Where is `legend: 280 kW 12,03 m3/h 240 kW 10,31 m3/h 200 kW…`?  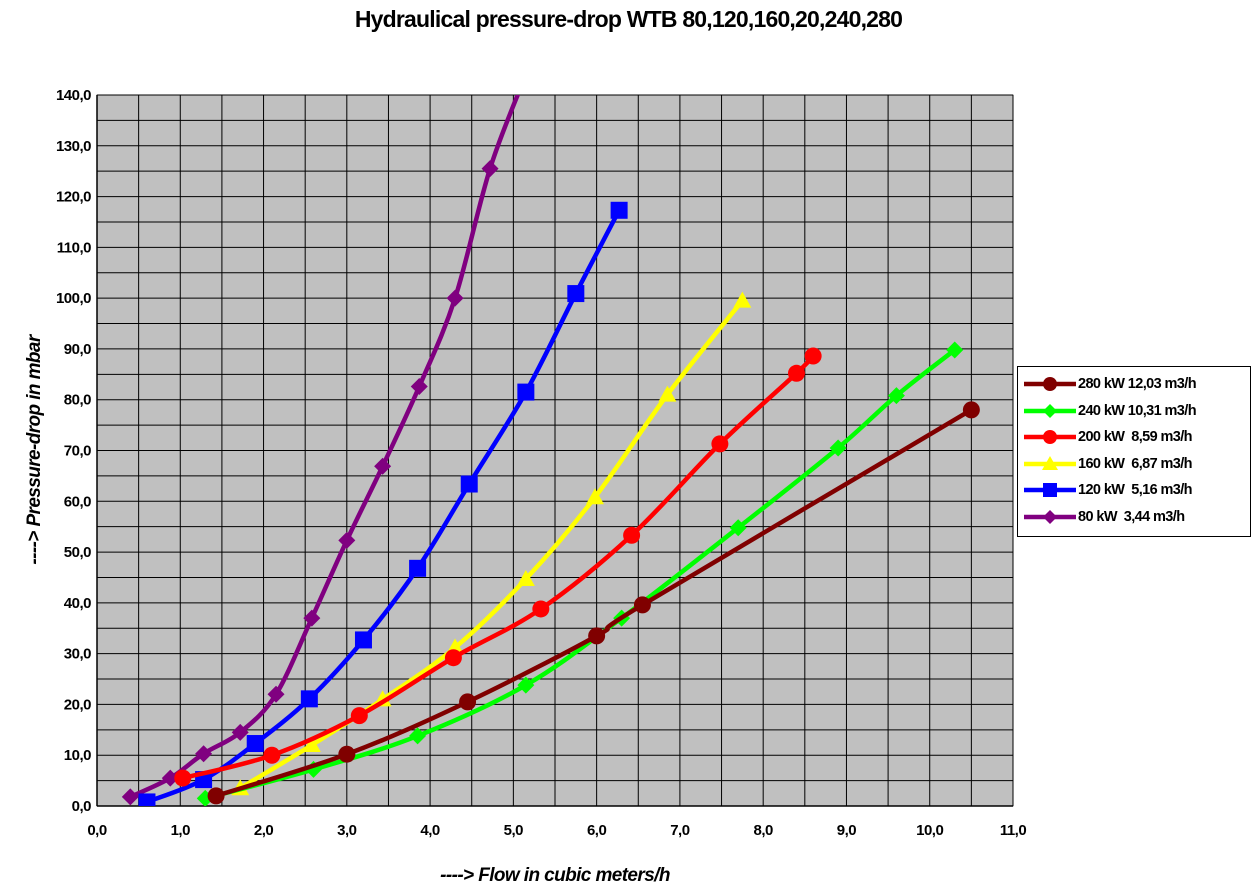
legend: 280 kW 12,03 m3/h 240 kW 10,31 m3/h 200 kW… is located at coordinates (1134, 451).